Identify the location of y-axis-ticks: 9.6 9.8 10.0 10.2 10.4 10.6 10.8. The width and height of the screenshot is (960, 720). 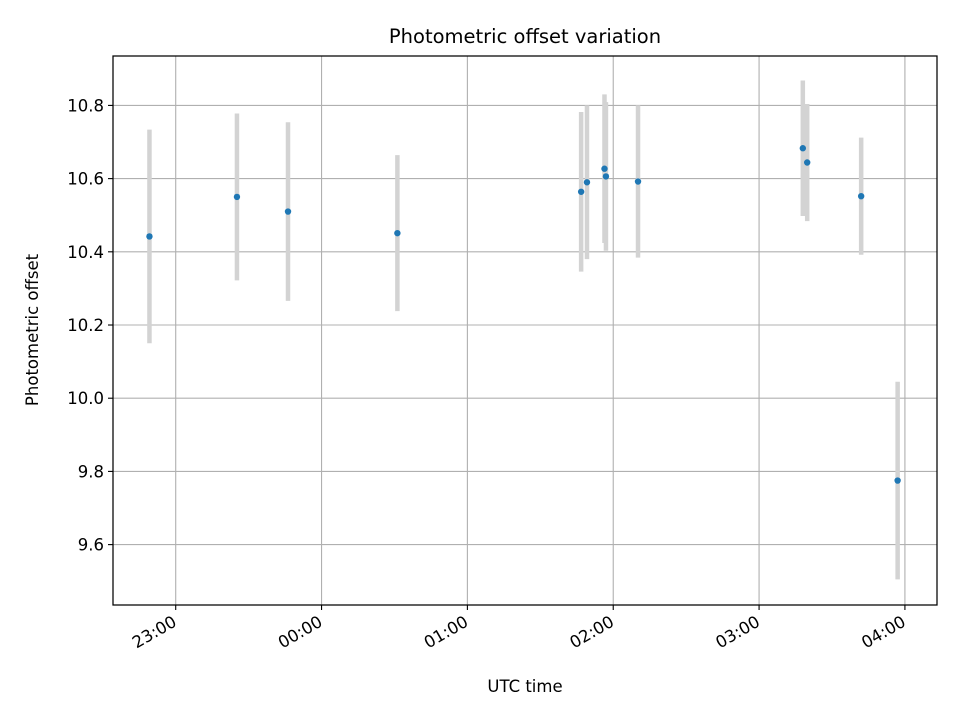
(90, 325).